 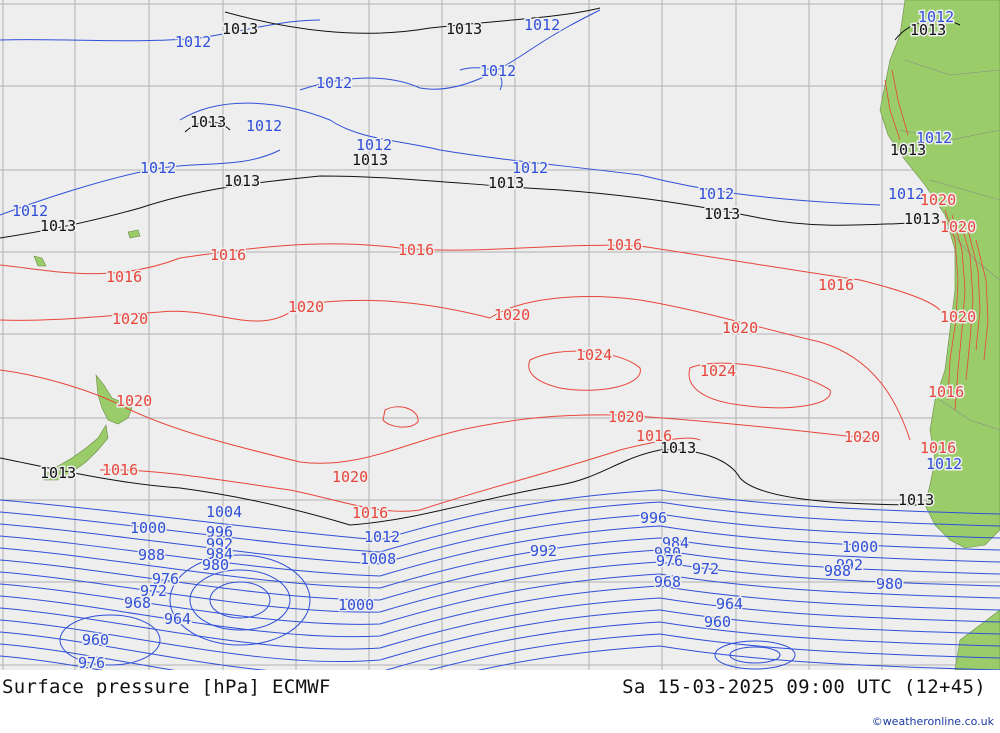 What do you see at coordinates (936, 240) in the screenshot?
I see `andes-isobars` at bounding box center [936, 240].